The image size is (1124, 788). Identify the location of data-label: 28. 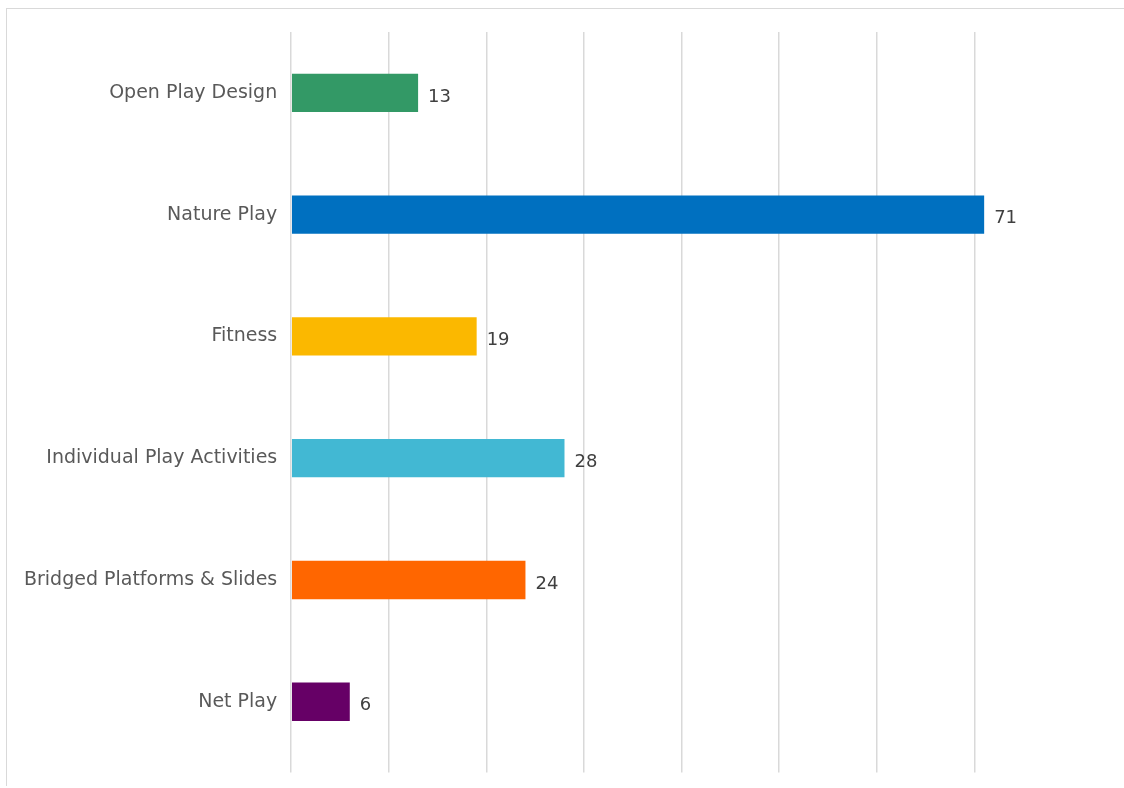
(586, 460).